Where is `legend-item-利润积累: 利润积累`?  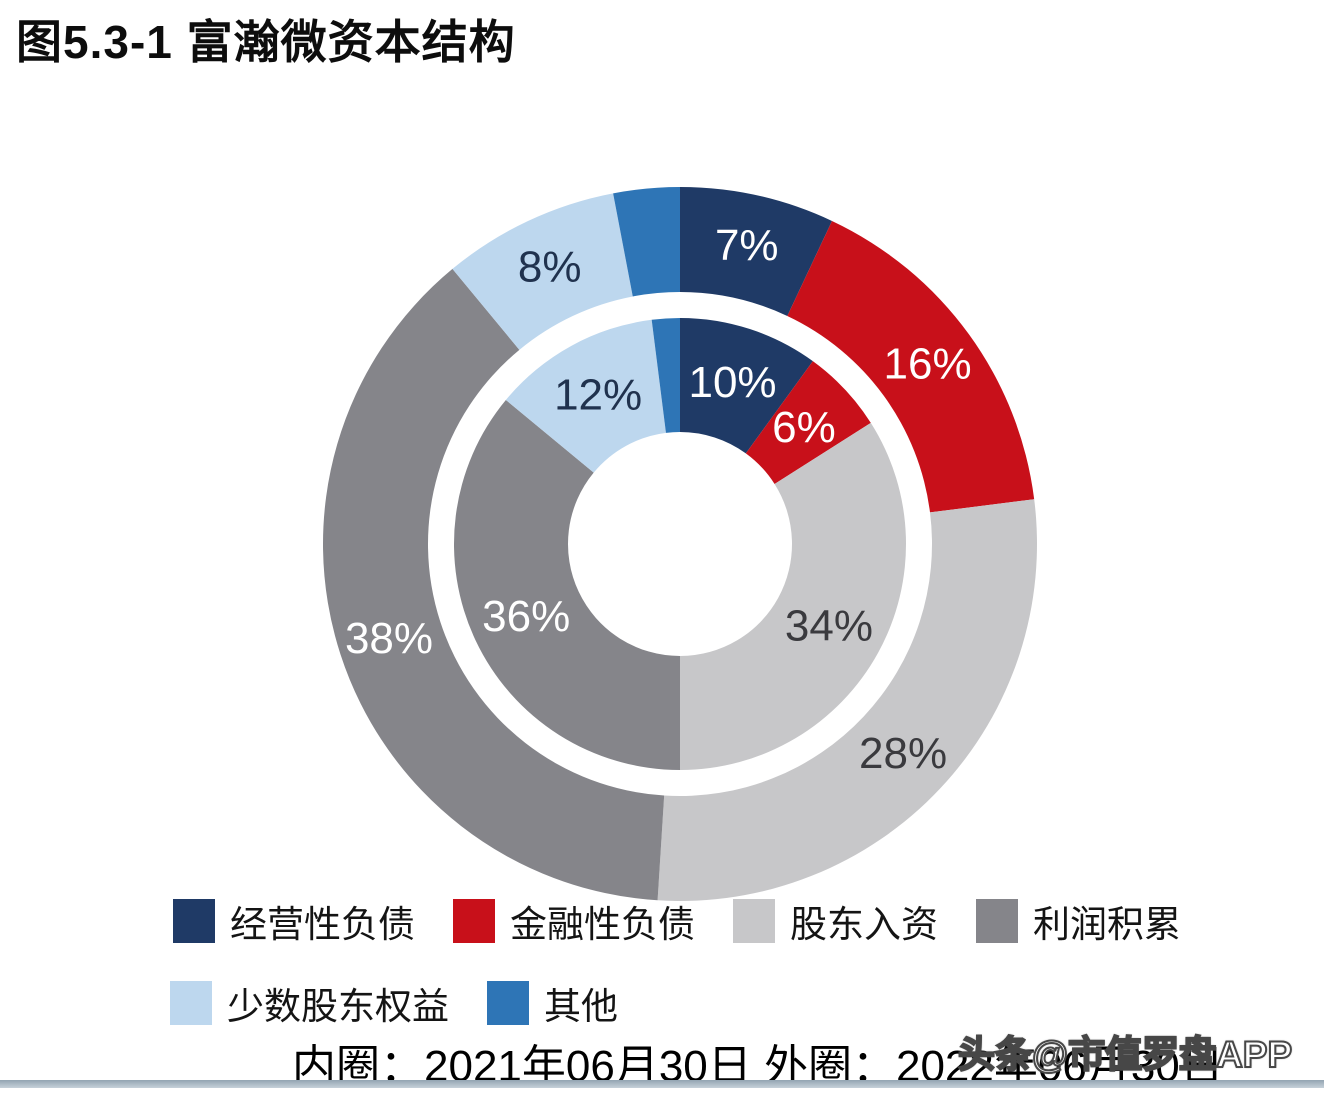 legend-item-利润积累: 利润积累 is located at coordinates (1078, 921).